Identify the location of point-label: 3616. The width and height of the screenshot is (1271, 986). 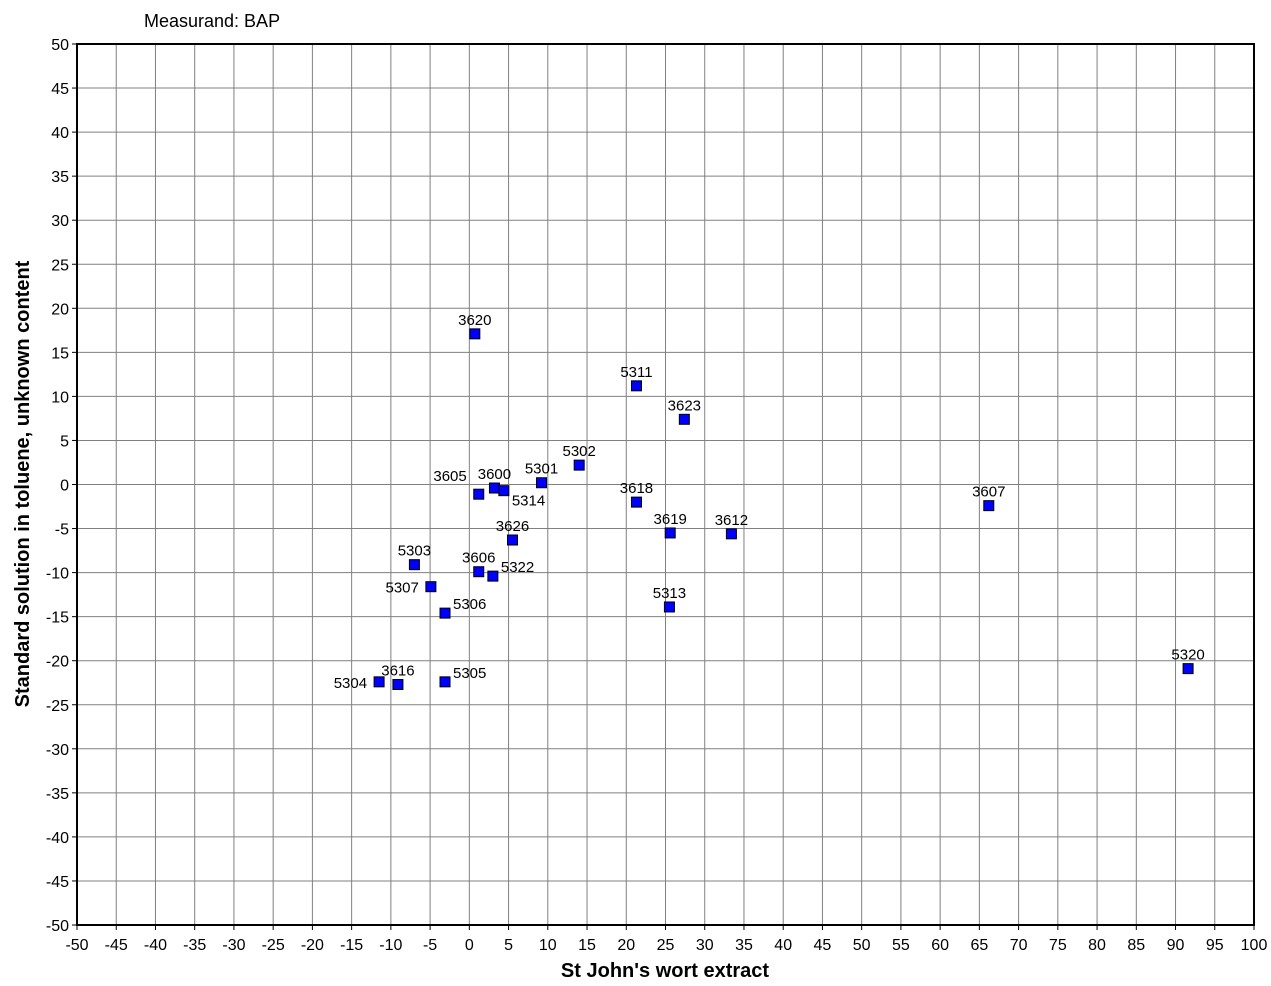
(397, 670).